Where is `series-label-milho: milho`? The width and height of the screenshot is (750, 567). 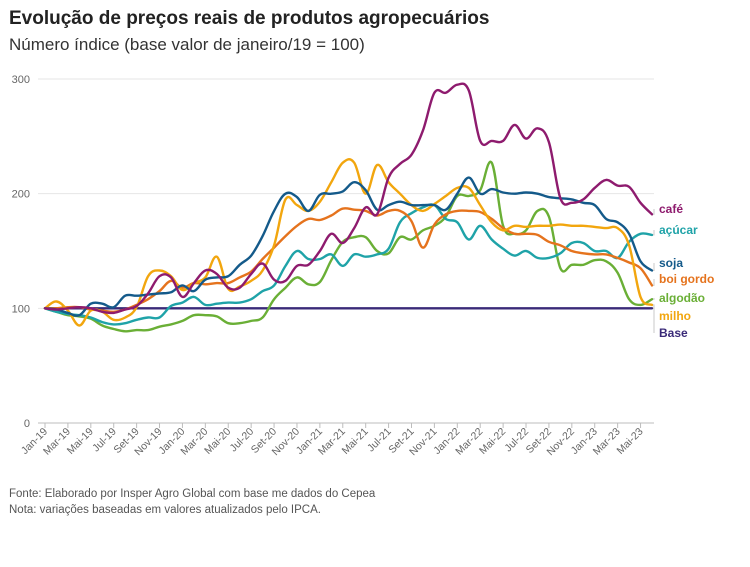
series-label-milho: milho is located at coordinates (675, 316).